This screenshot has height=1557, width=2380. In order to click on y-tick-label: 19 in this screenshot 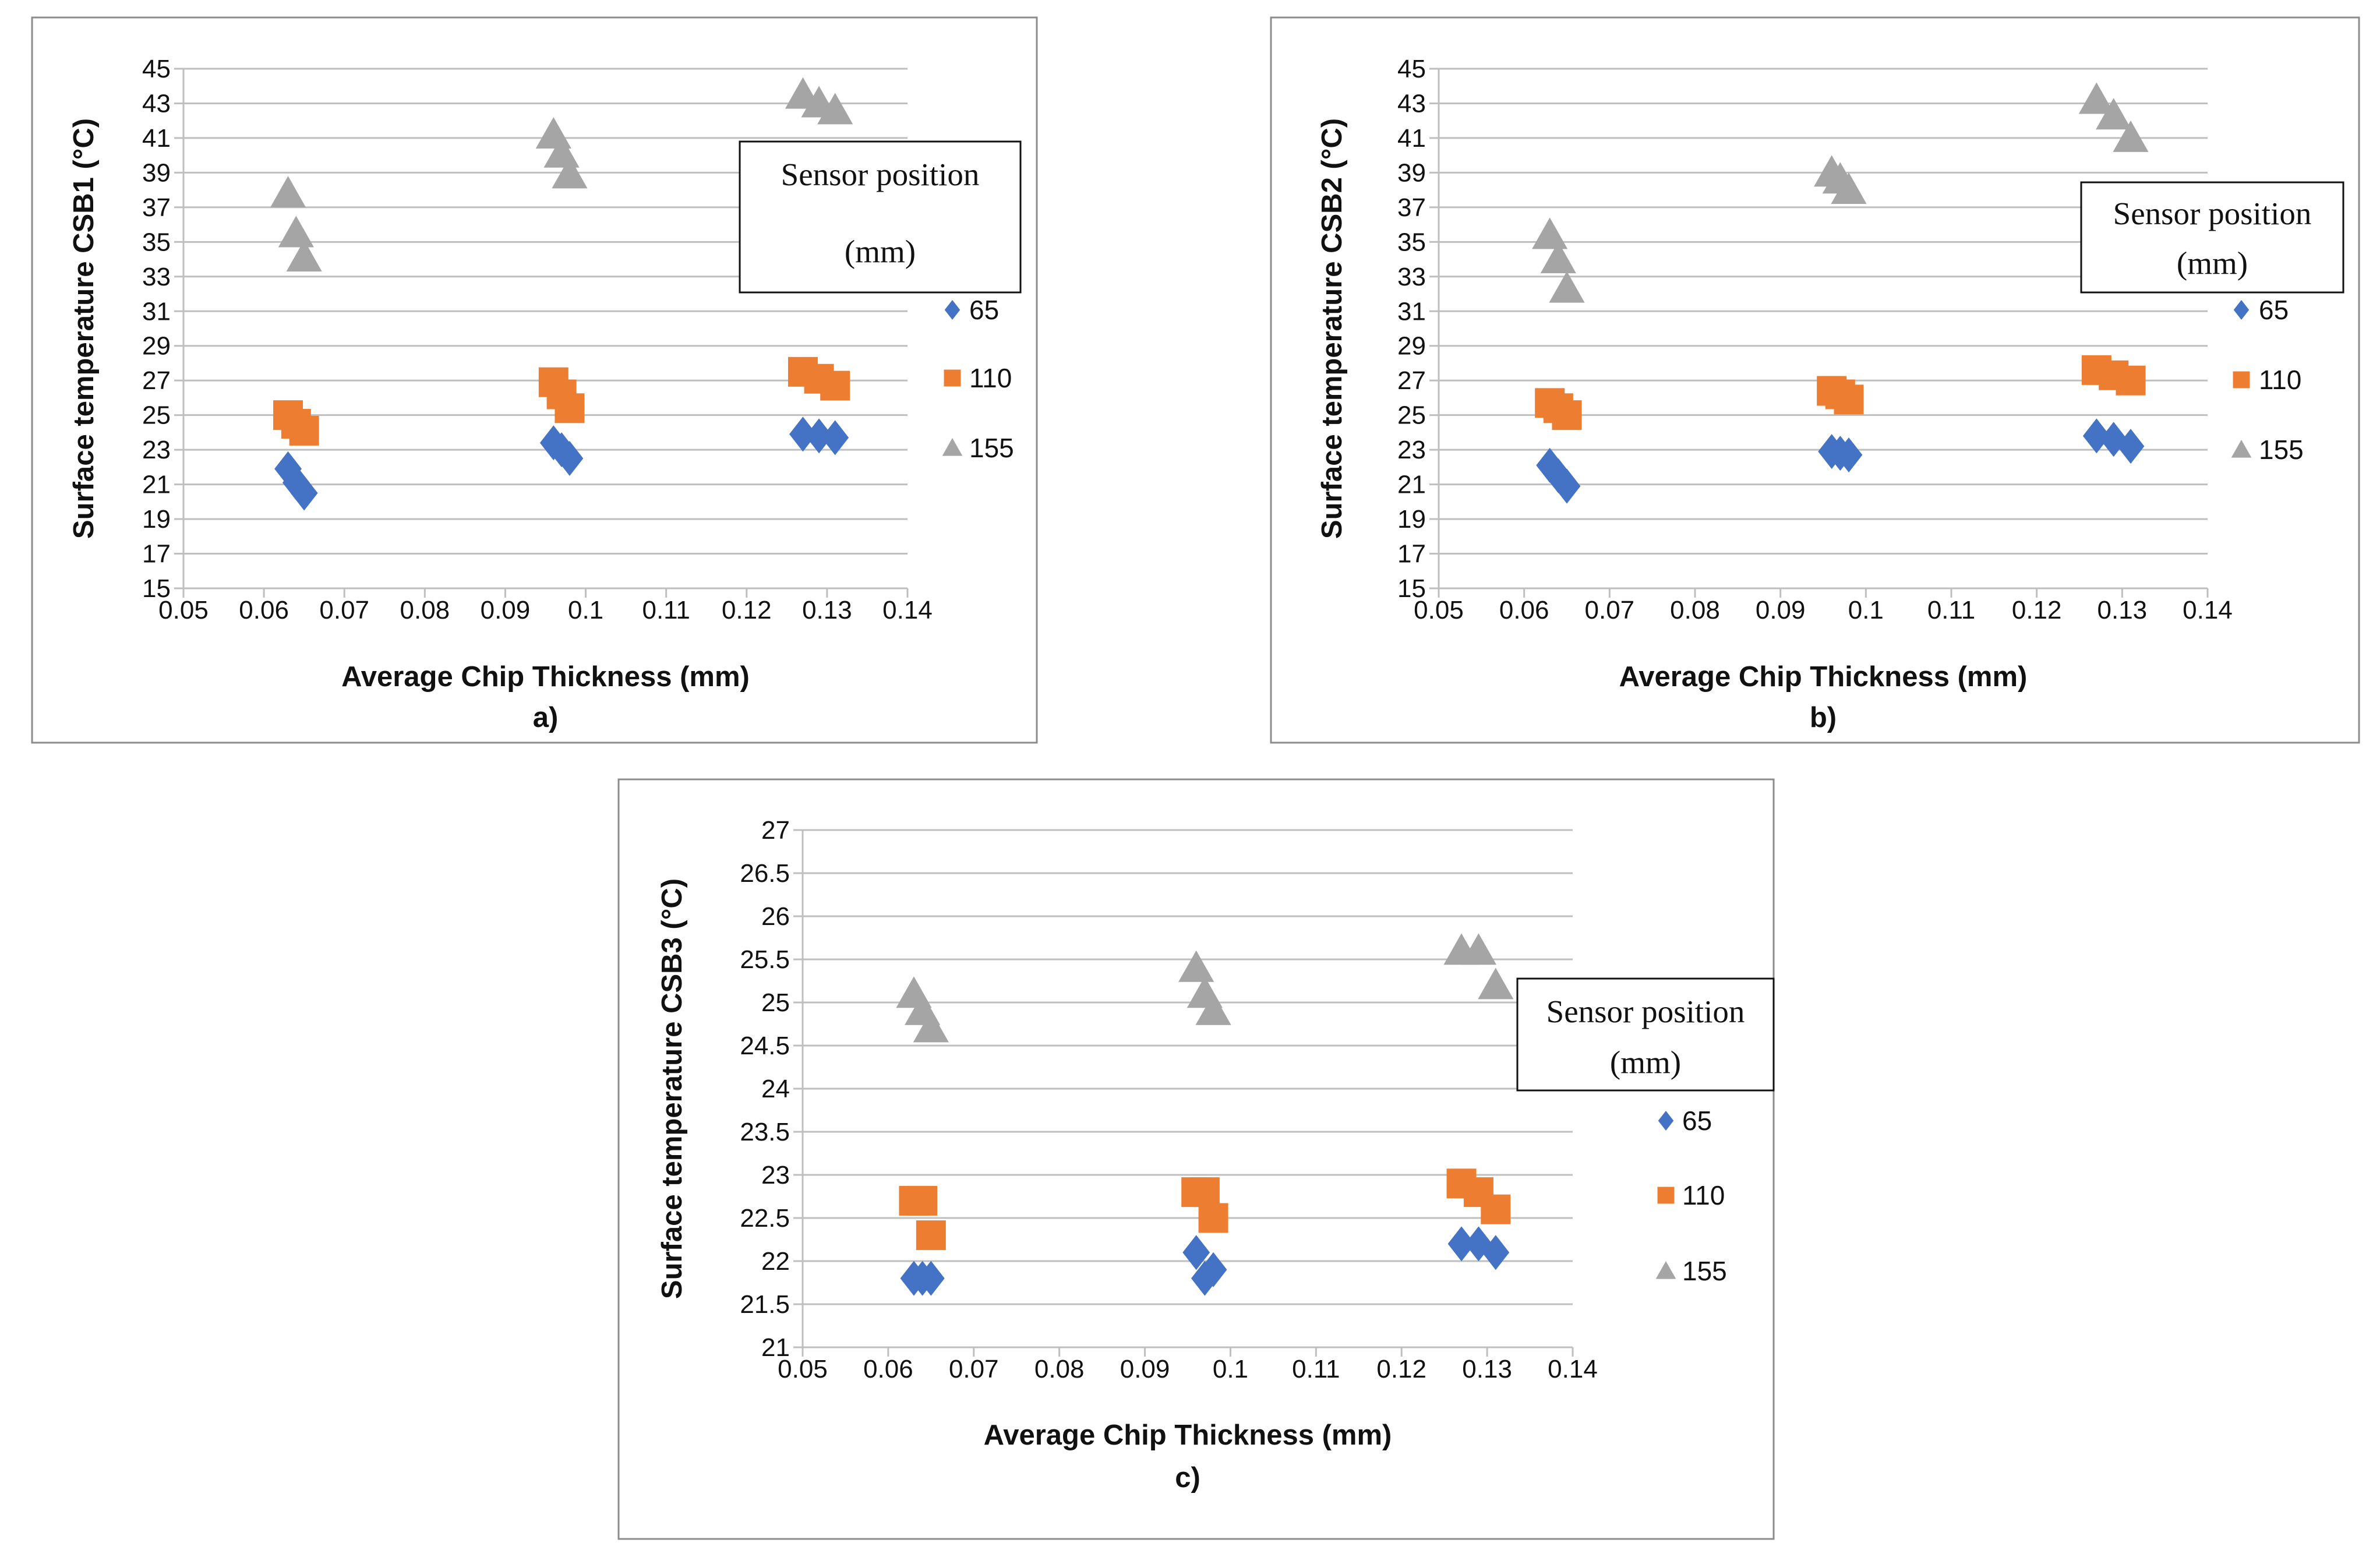, I will do `click(1412, 519)`.